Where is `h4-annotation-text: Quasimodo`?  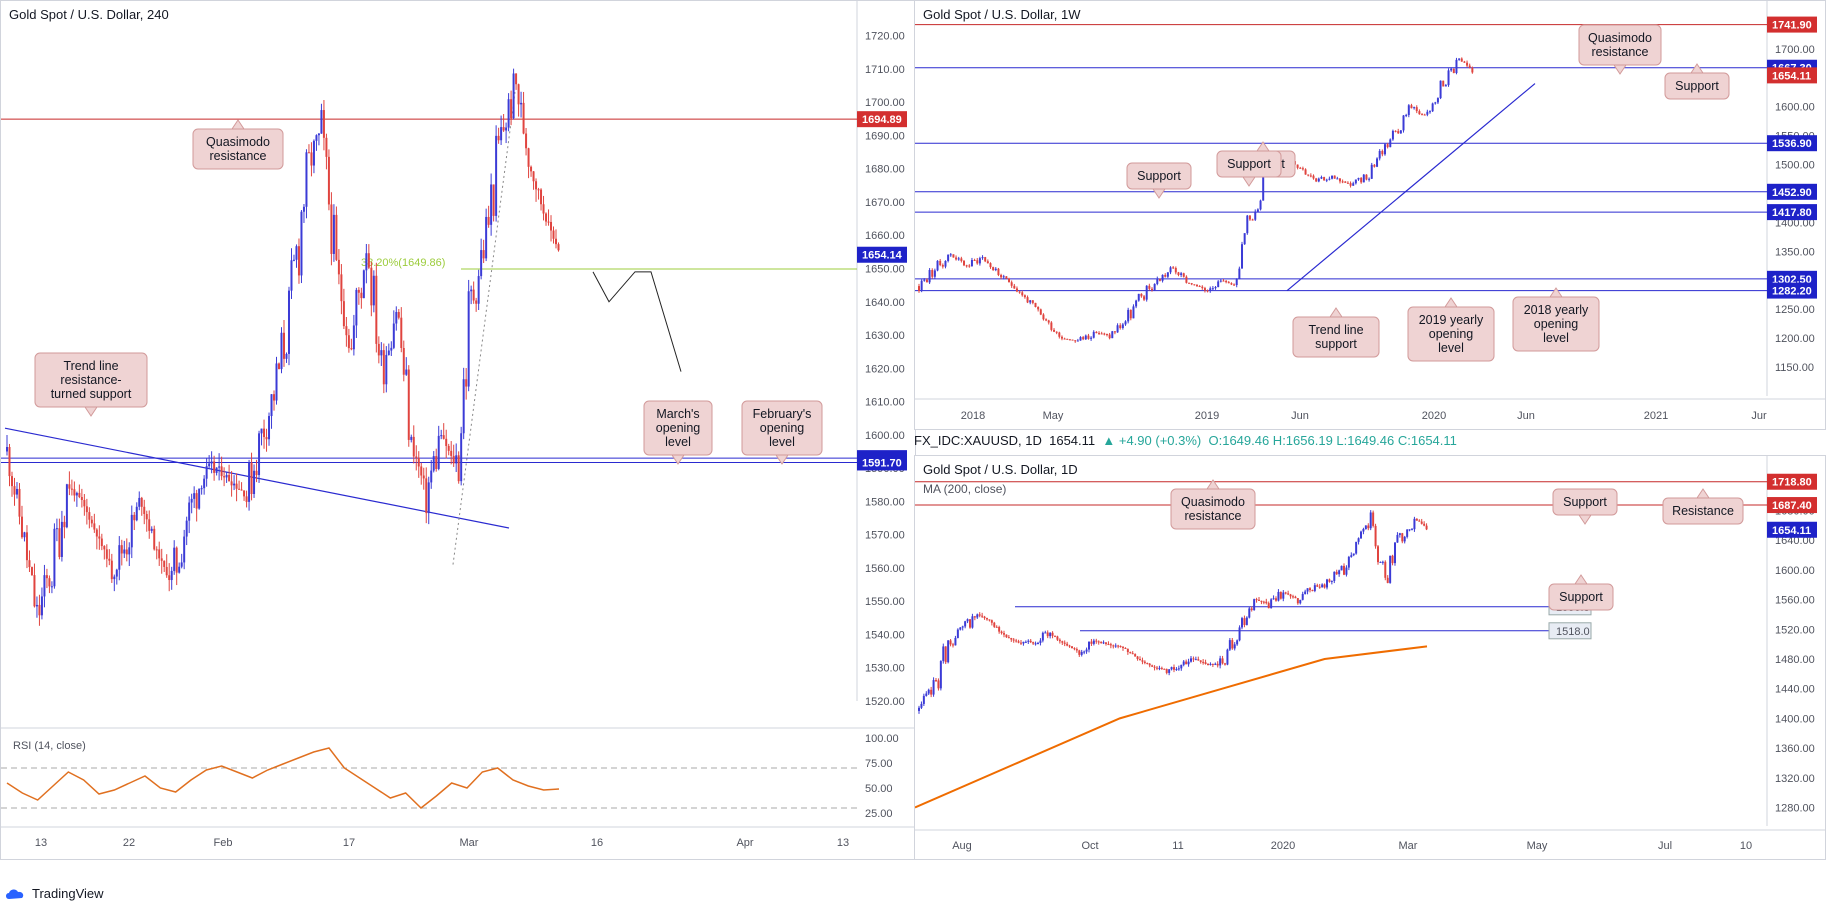 h4-annotation-text: Quasimodo is located at coordinates (238, 142).